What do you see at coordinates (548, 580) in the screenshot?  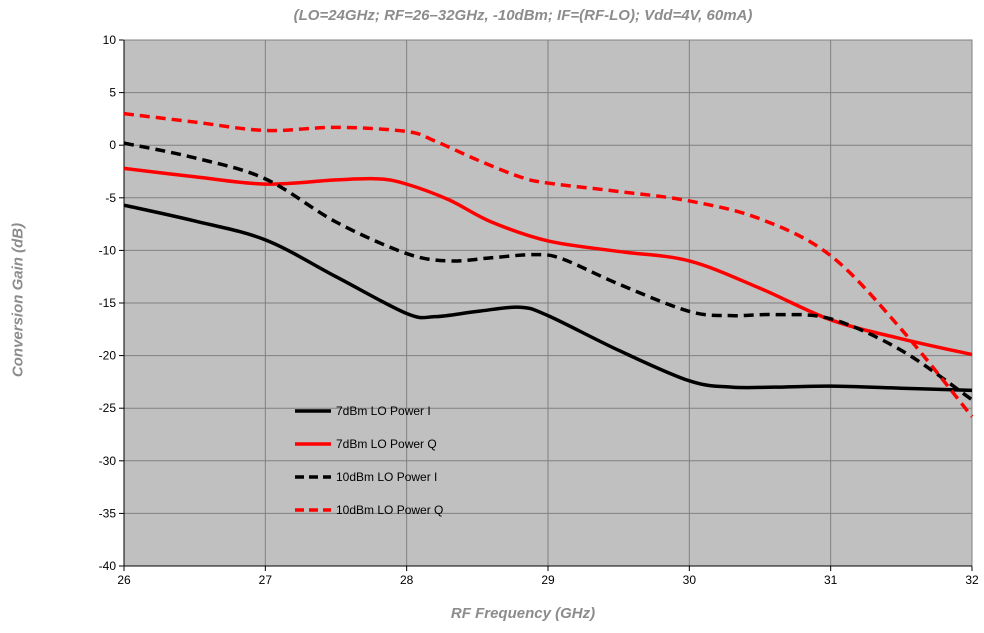 I see `x-tick-label: 29` at bounding box center [548, 580].